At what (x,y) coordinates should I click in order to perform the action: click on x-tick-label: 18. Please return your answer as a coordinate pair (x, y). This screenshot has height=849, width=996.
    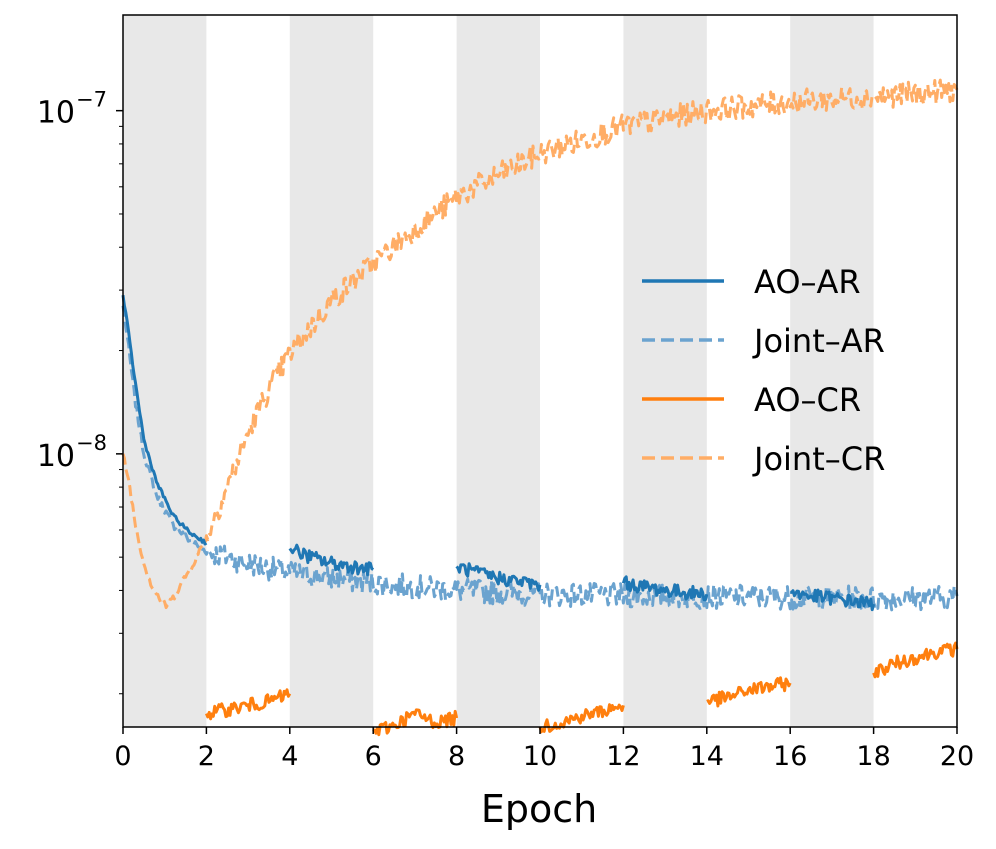
    Looking at the image, I should click on (873, 756).